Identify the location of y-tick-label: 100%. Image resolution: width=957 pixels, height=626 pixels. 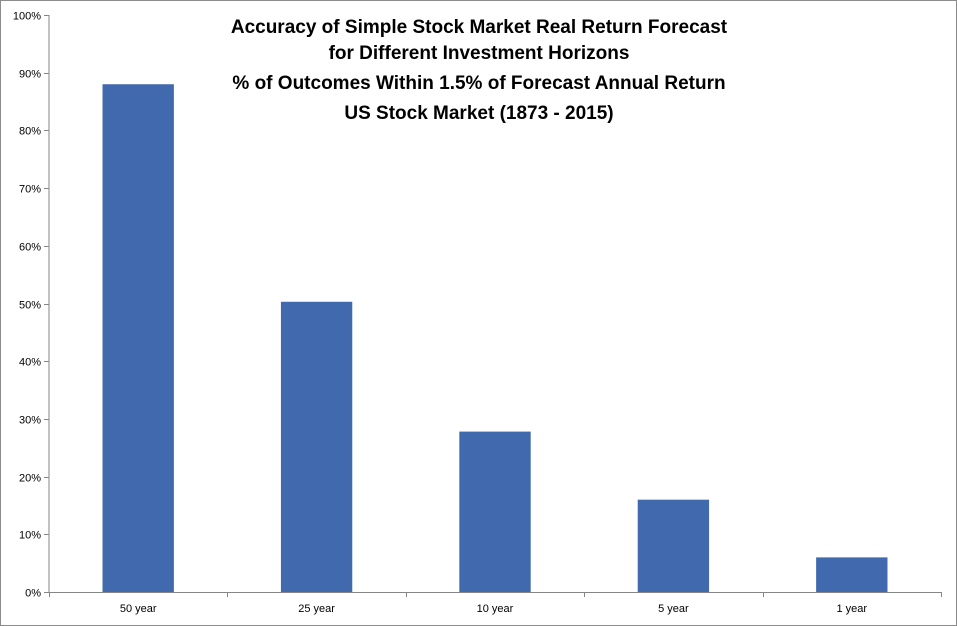
(27, 17).